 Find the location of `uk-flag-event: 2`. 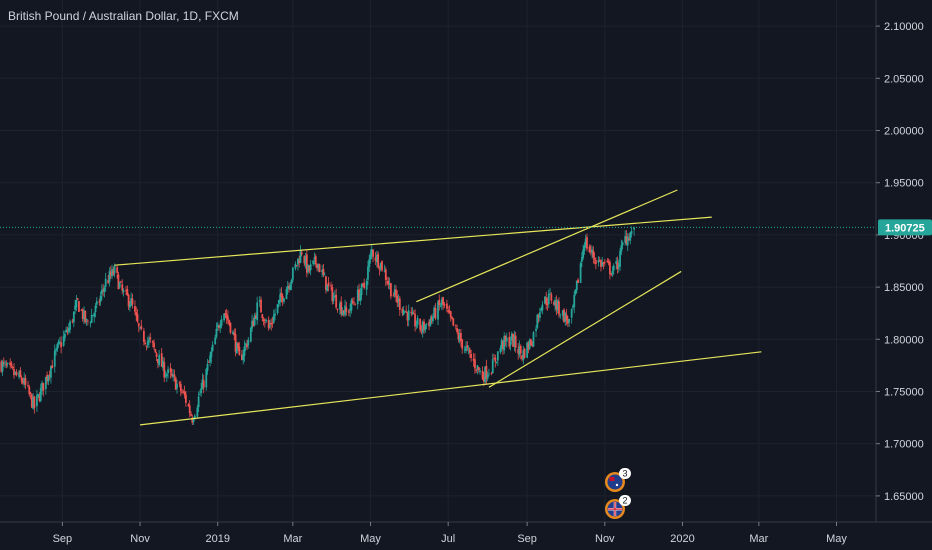

uk-flag-event: 2 is located at coordinates (617, 507).